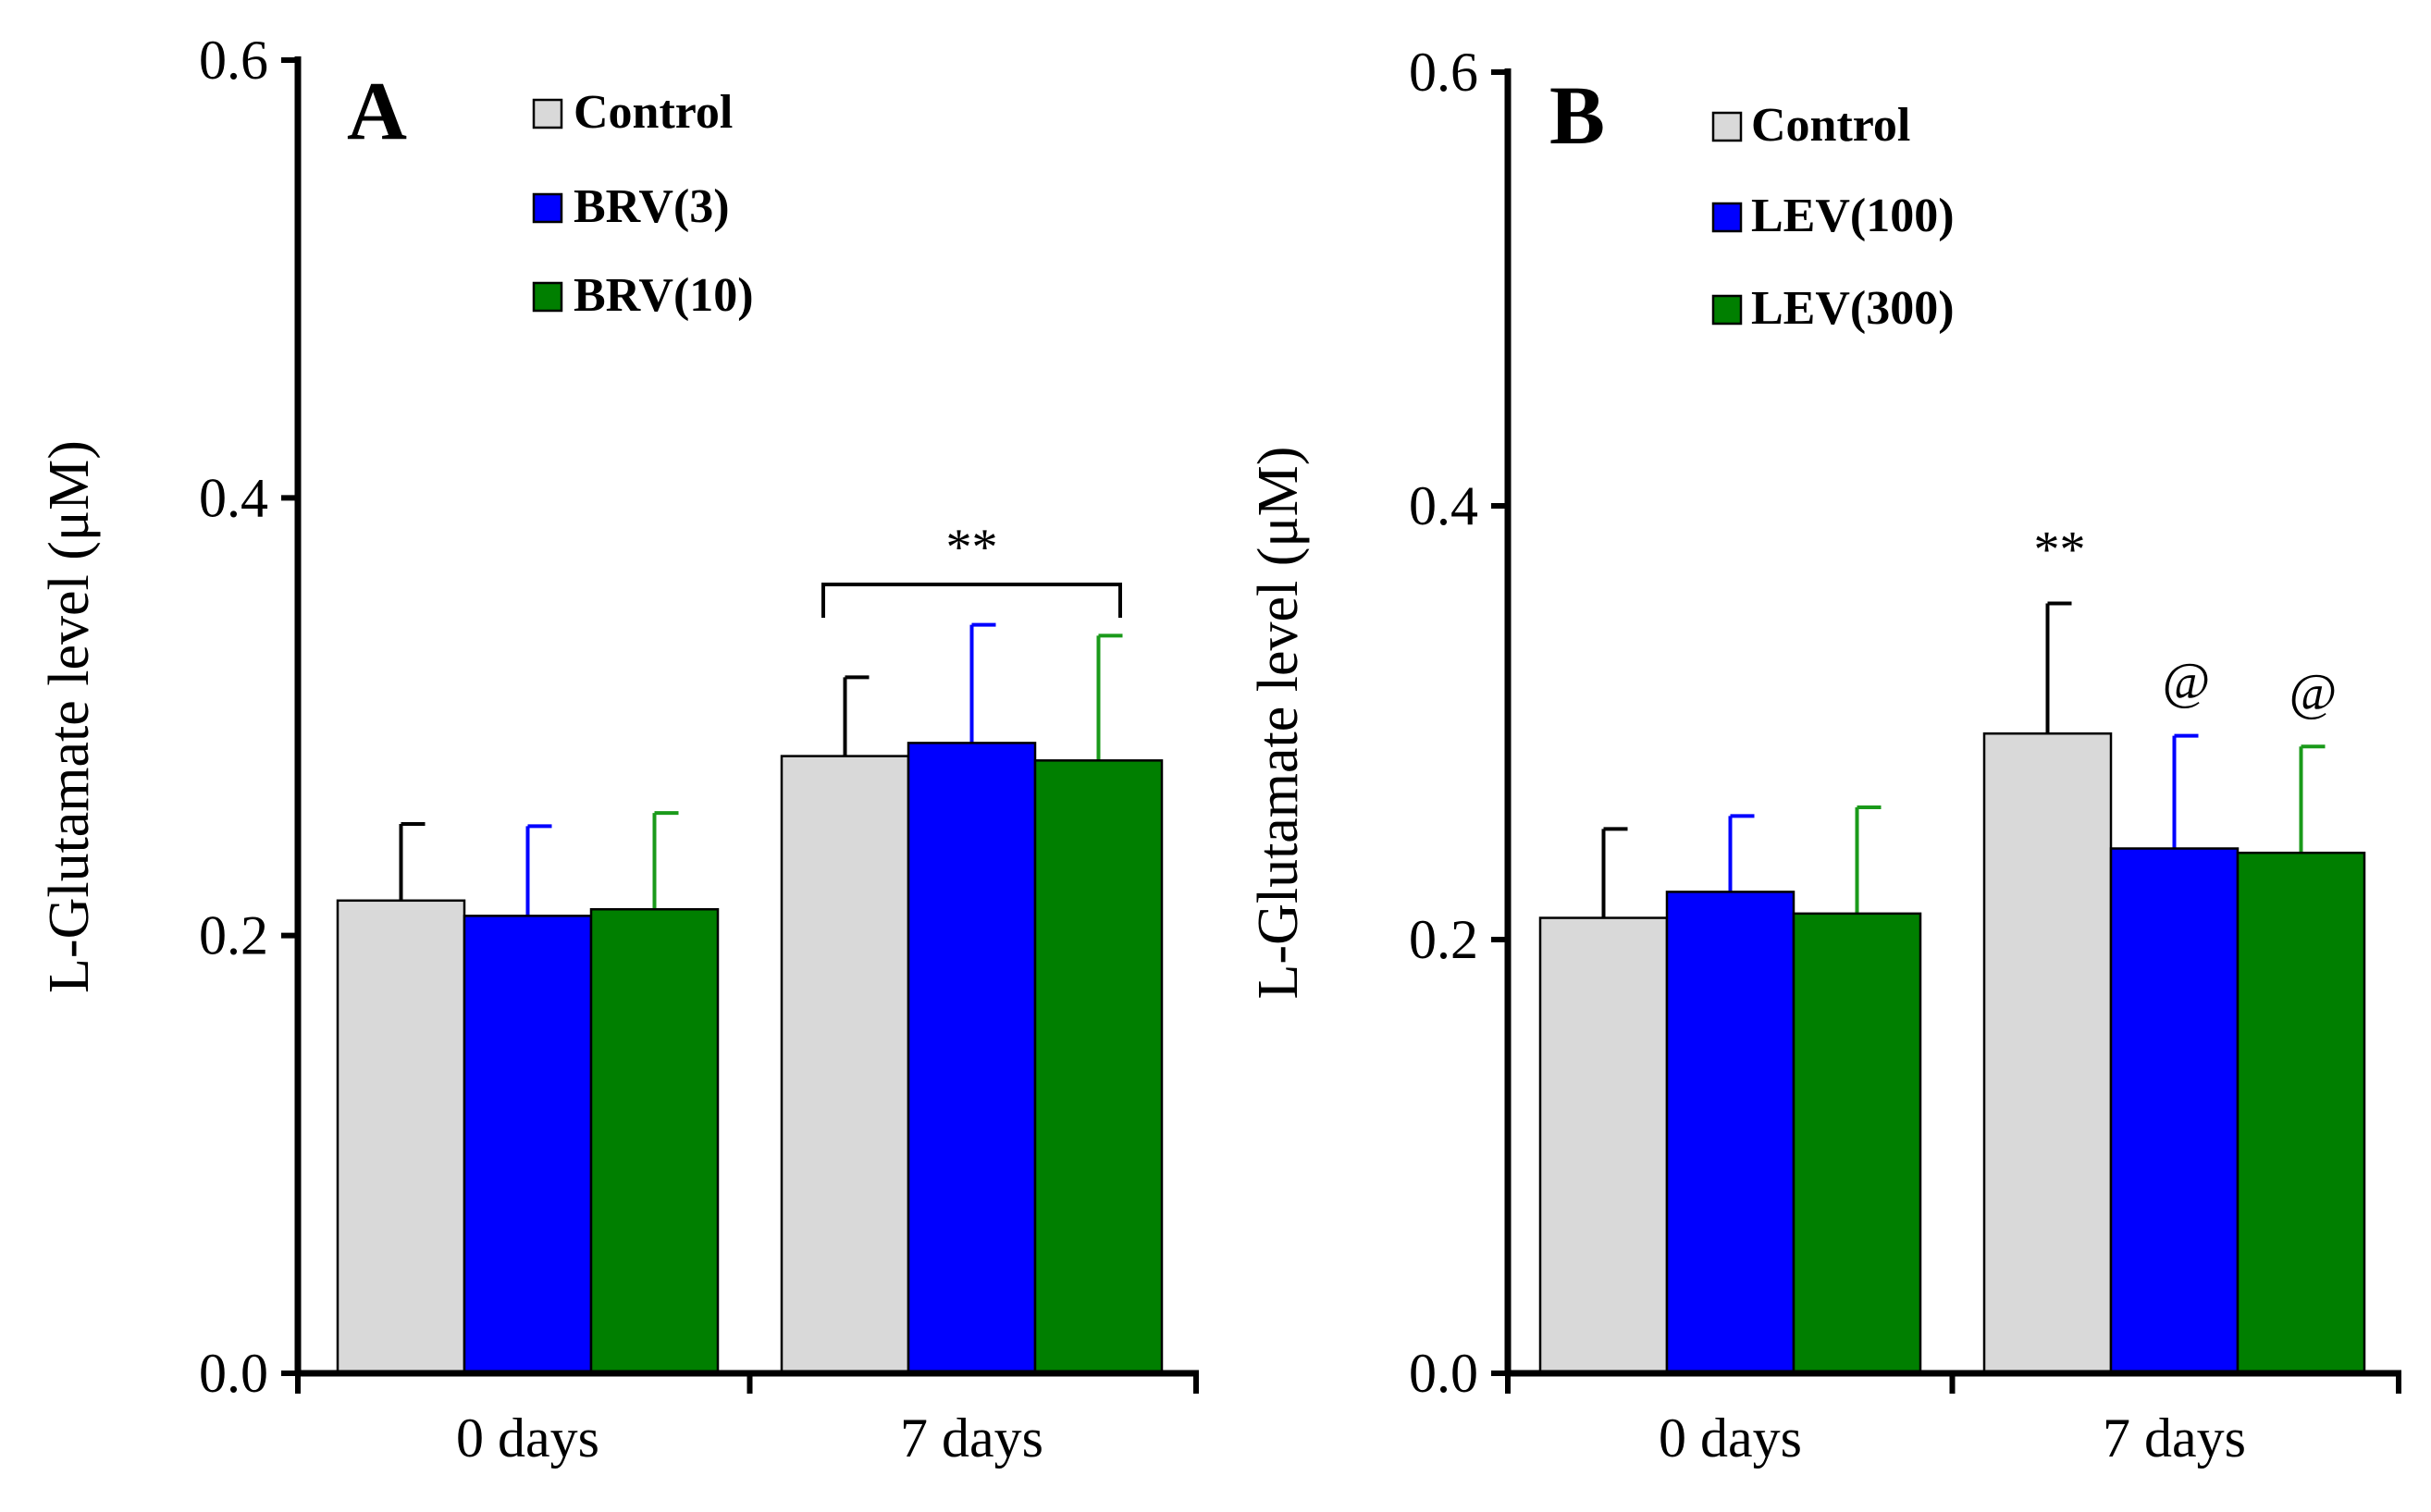 This screenshot has height=1512, width=2431. I want to click on panel-letter: A, so click(377, 111).